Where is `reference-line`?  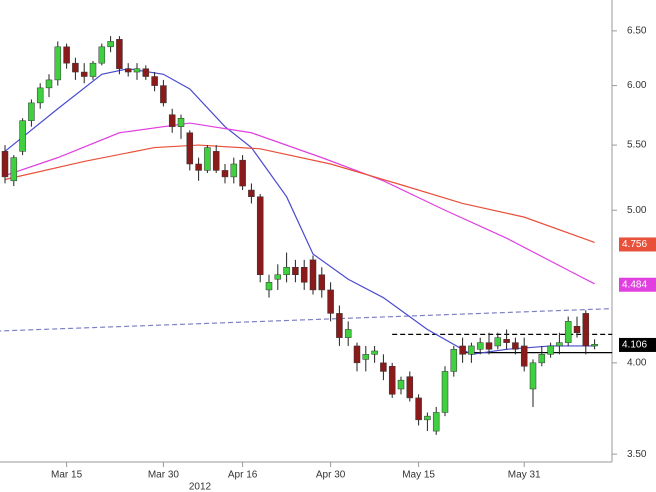 reference-line is located at coordinates (306, 320).